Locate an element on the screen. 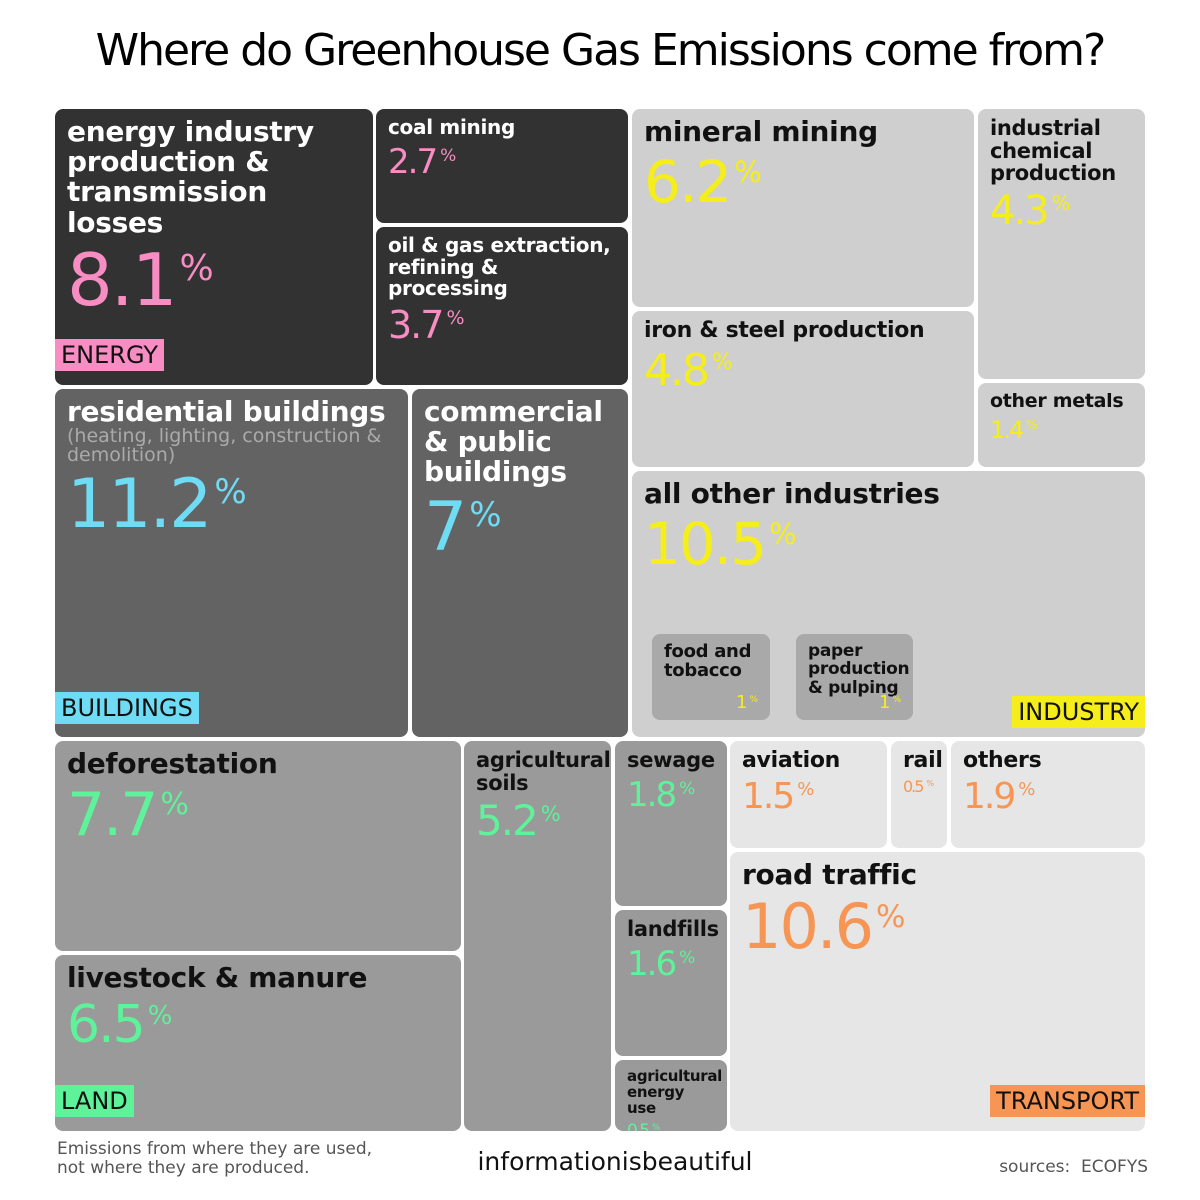 The image size is (1200, 1200). tile-name: livestock & manure is located at coordinates (217, 977).